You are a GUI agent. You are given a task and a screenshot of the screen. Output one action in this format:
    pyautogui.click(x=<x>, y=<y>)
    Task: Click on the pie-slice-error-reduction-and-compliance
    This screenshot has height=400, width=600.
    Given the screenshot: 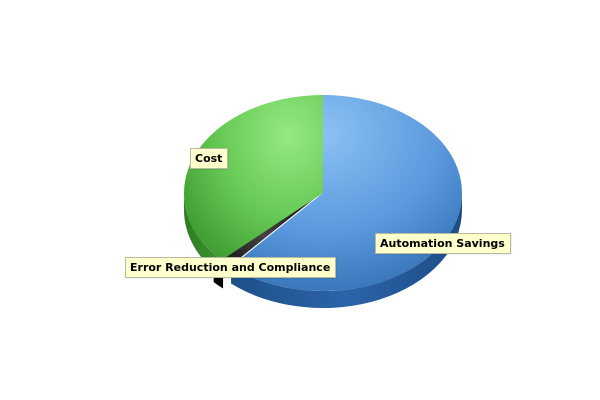 What is the action you would take?
    pyautogui.click(x=264, y=235)
    